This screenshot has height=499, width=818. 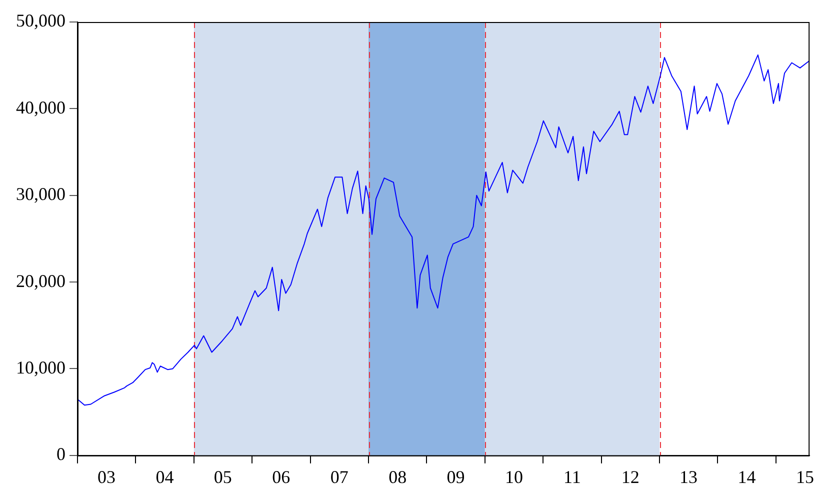 What do you see at coordinates (41, 107) in the screenshot?
I see `y-tick-label: 40,000` at bounding box center [41, 107].